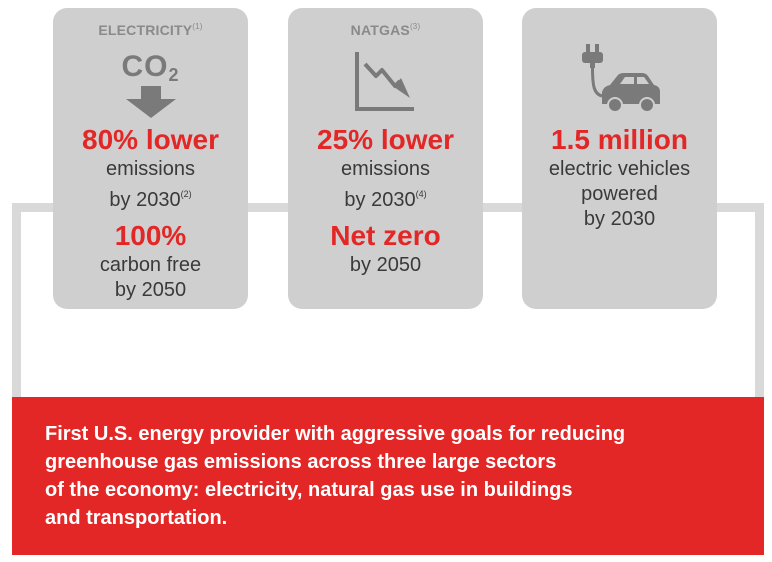  Describe the element at coordinates (385, 169) in the screenshot. I see `natgas-stat1-line1: emissions` at that location.